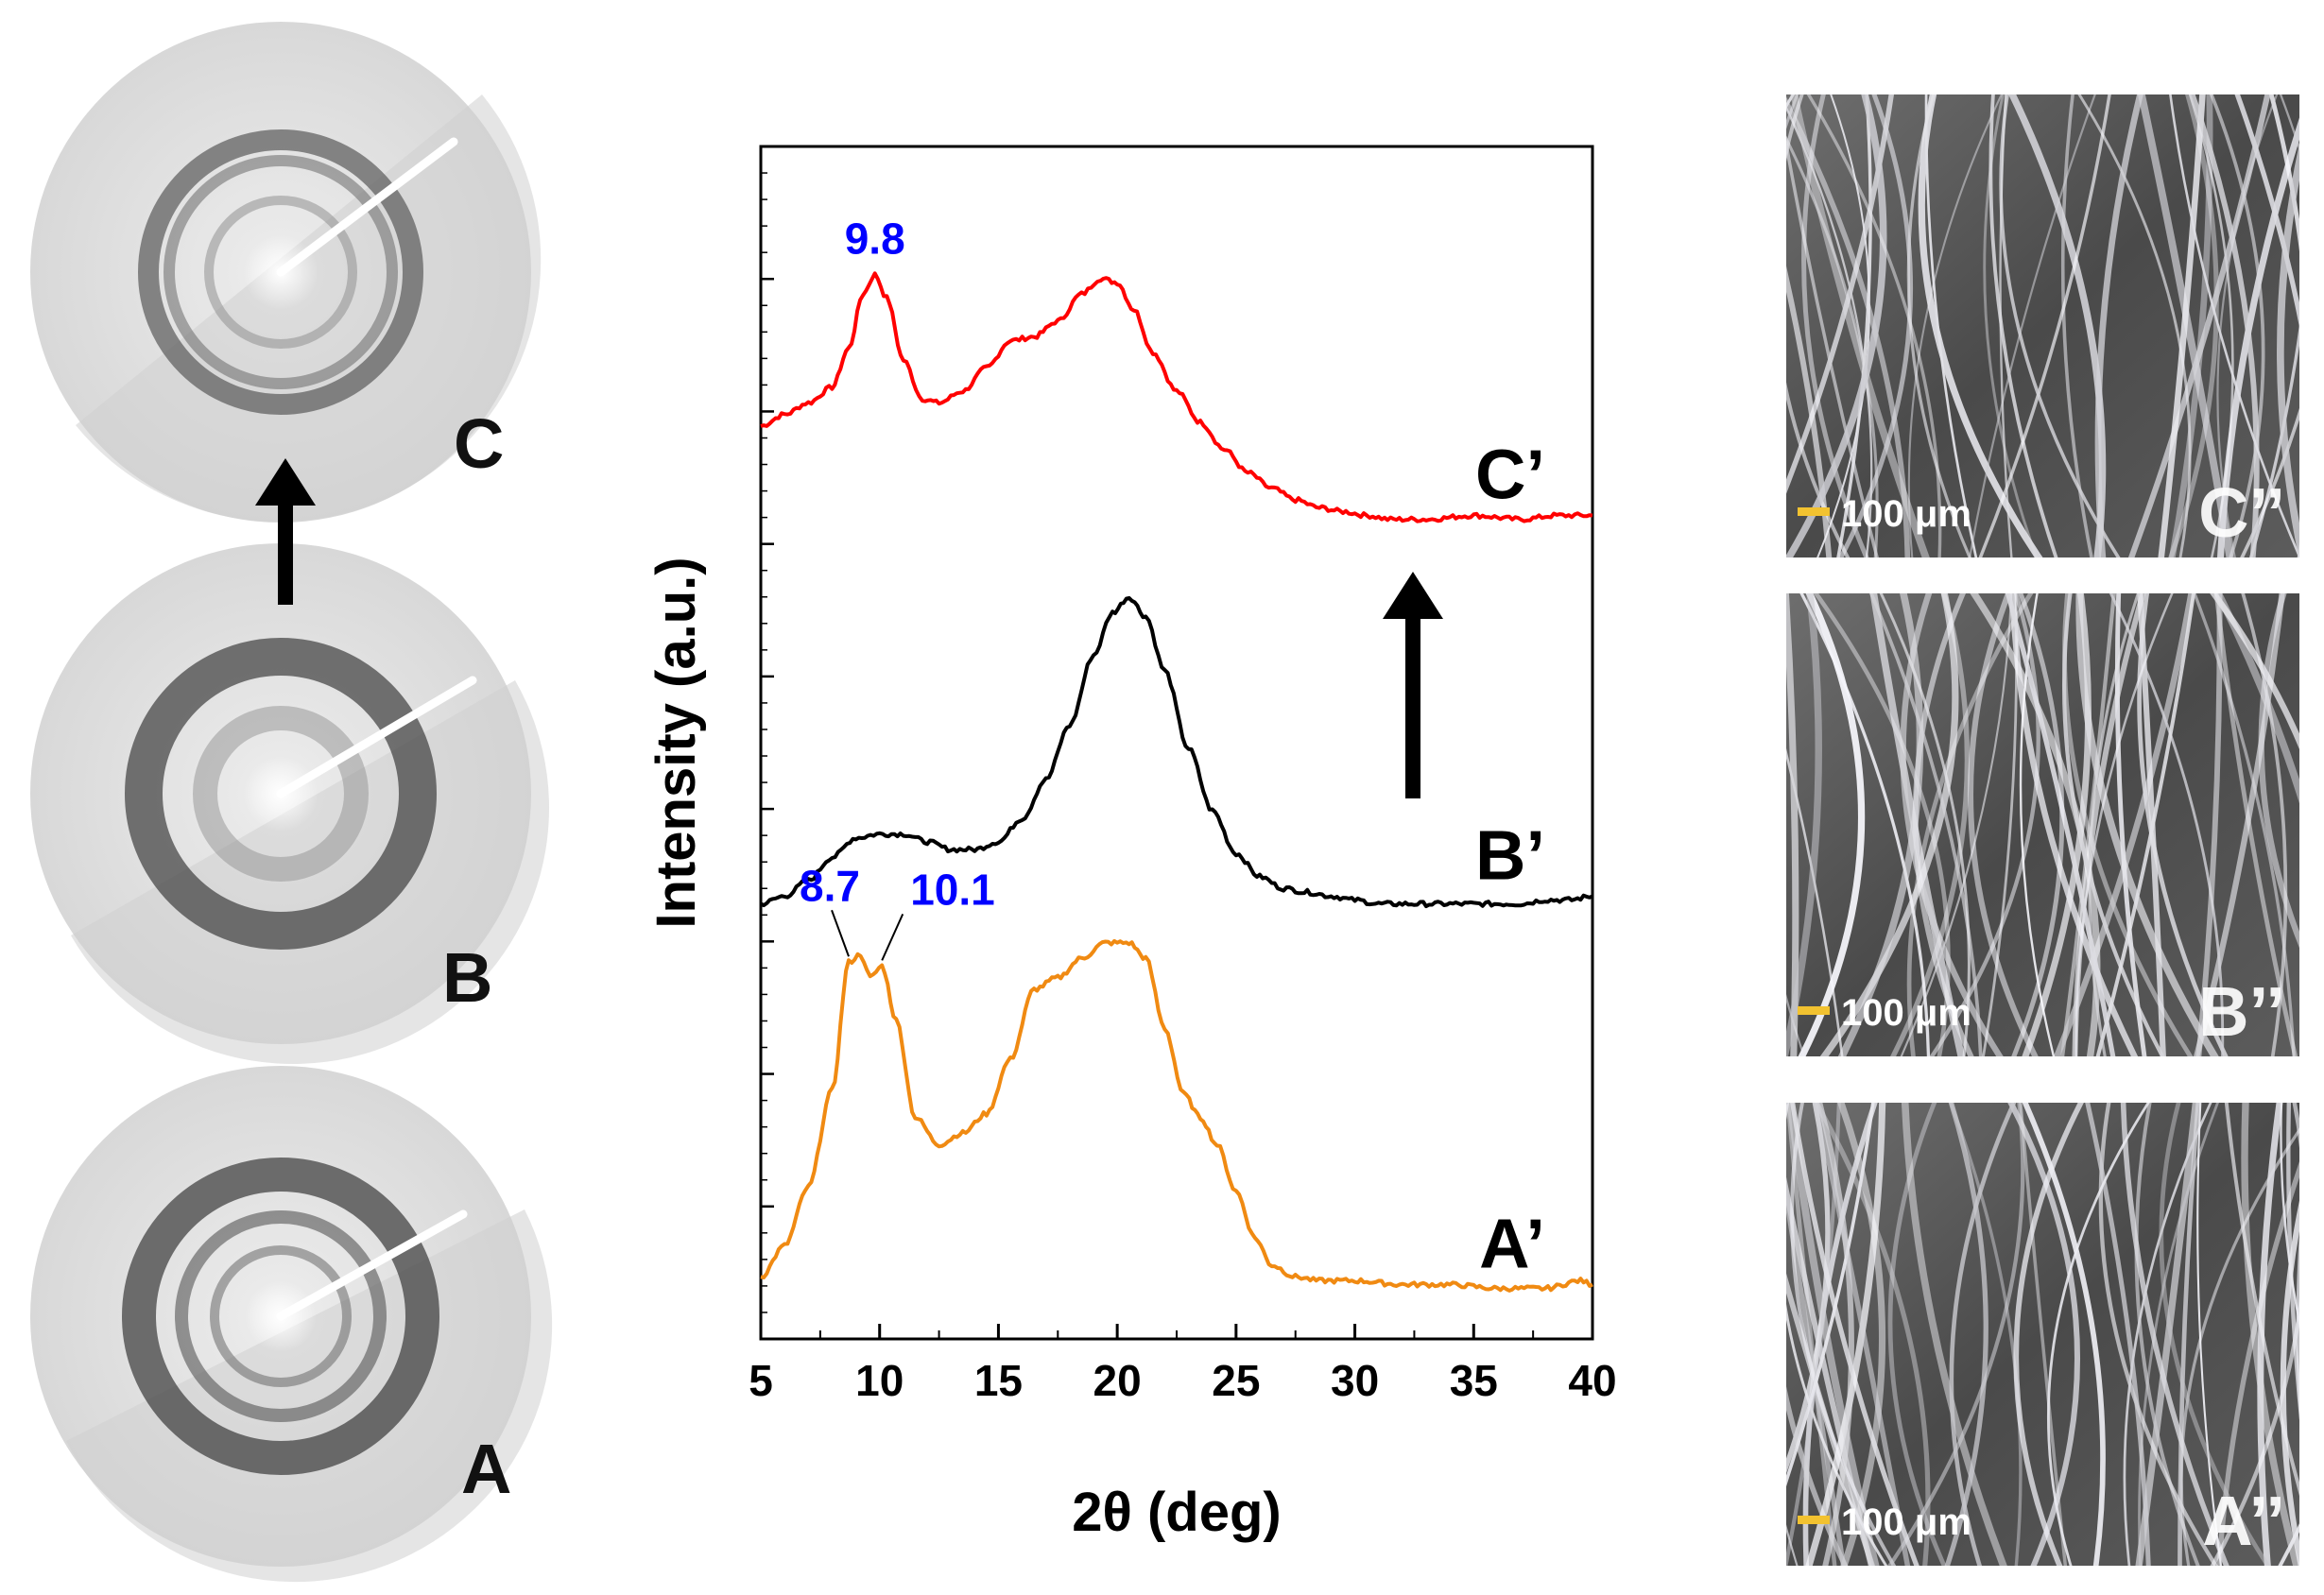 Image resolution: width=2324 pixels, height=1595 pixels. I want to click on saxs-pattern-a, so click(292, 1325).